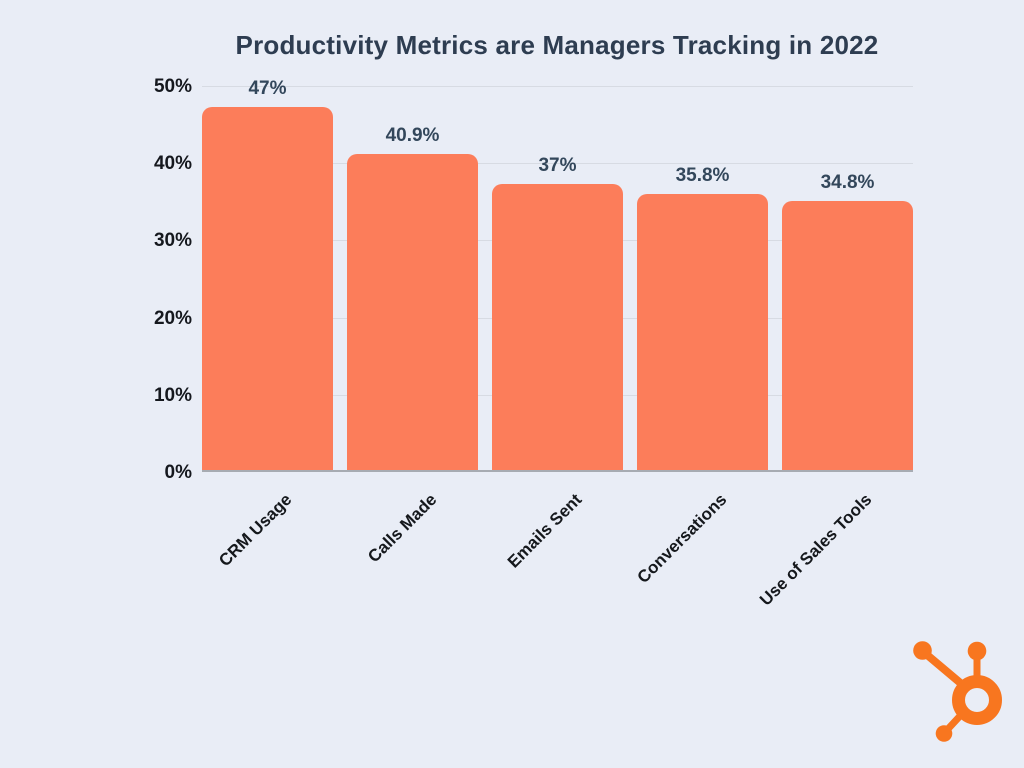 The height and width of the screenshot is (768, 1024). What do you see at coordinates (815, 550) in the screenshot?
I see `x-tick-label: Use of Sales Tools` at bounding box center [815, 550].